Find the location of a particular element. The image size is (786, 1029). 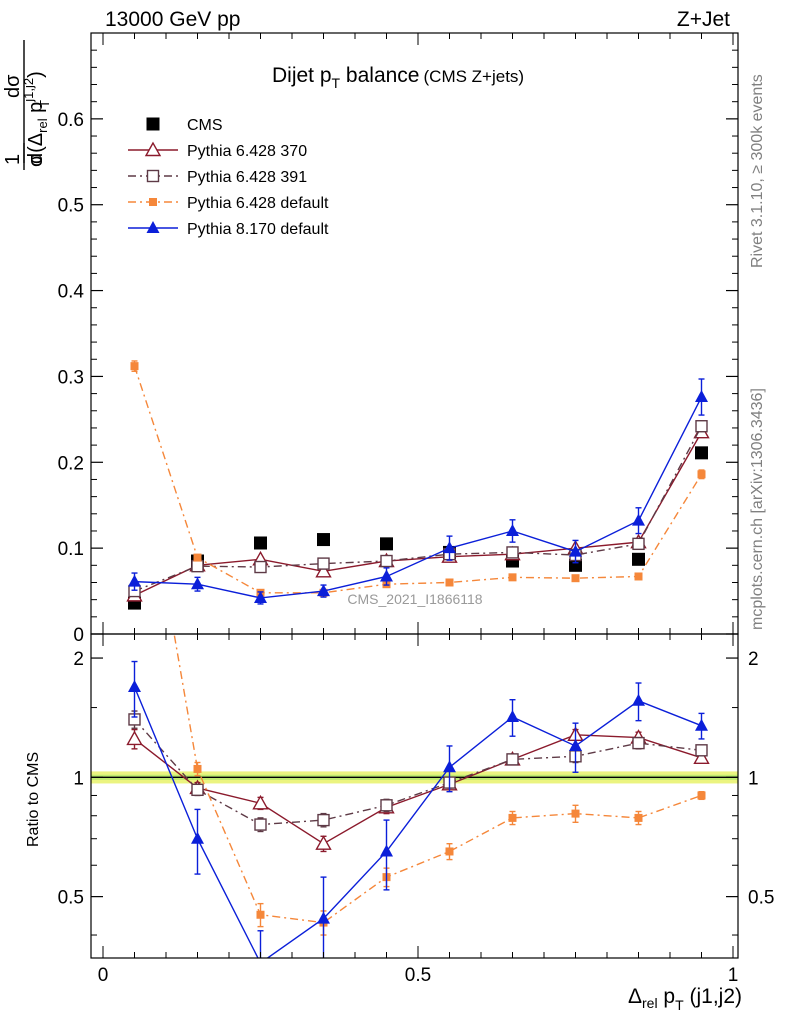

title-rest: balance is located at coordinates (379, 75).